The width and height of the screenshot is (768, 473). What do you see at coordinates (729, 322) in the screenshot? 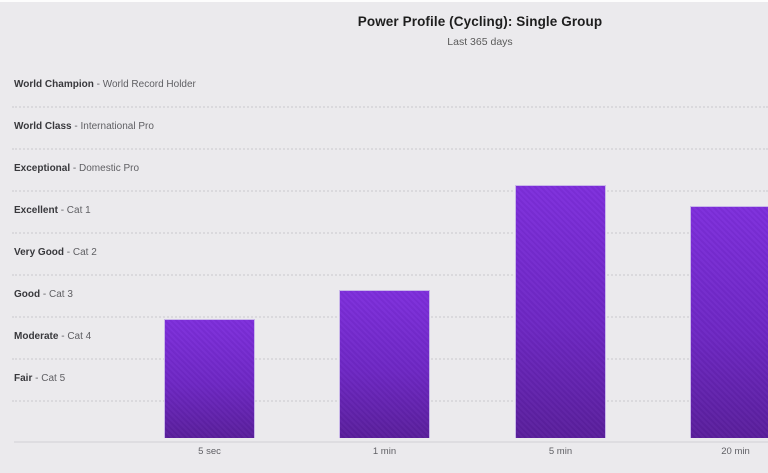
I see `bar-20-min` at bounding box center [729, 322].